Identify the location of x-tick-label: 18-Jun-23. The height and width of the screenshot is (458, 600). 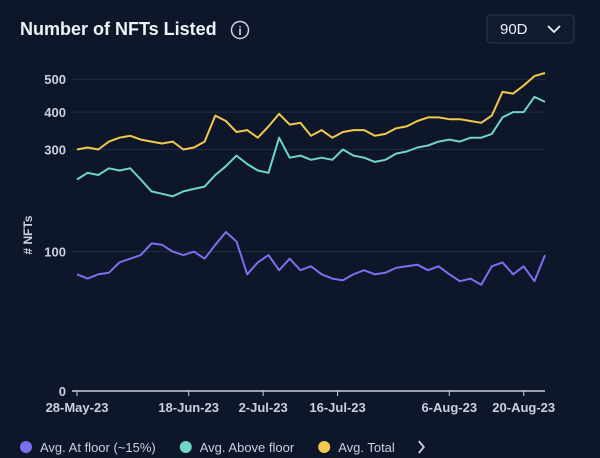
(188, 407).